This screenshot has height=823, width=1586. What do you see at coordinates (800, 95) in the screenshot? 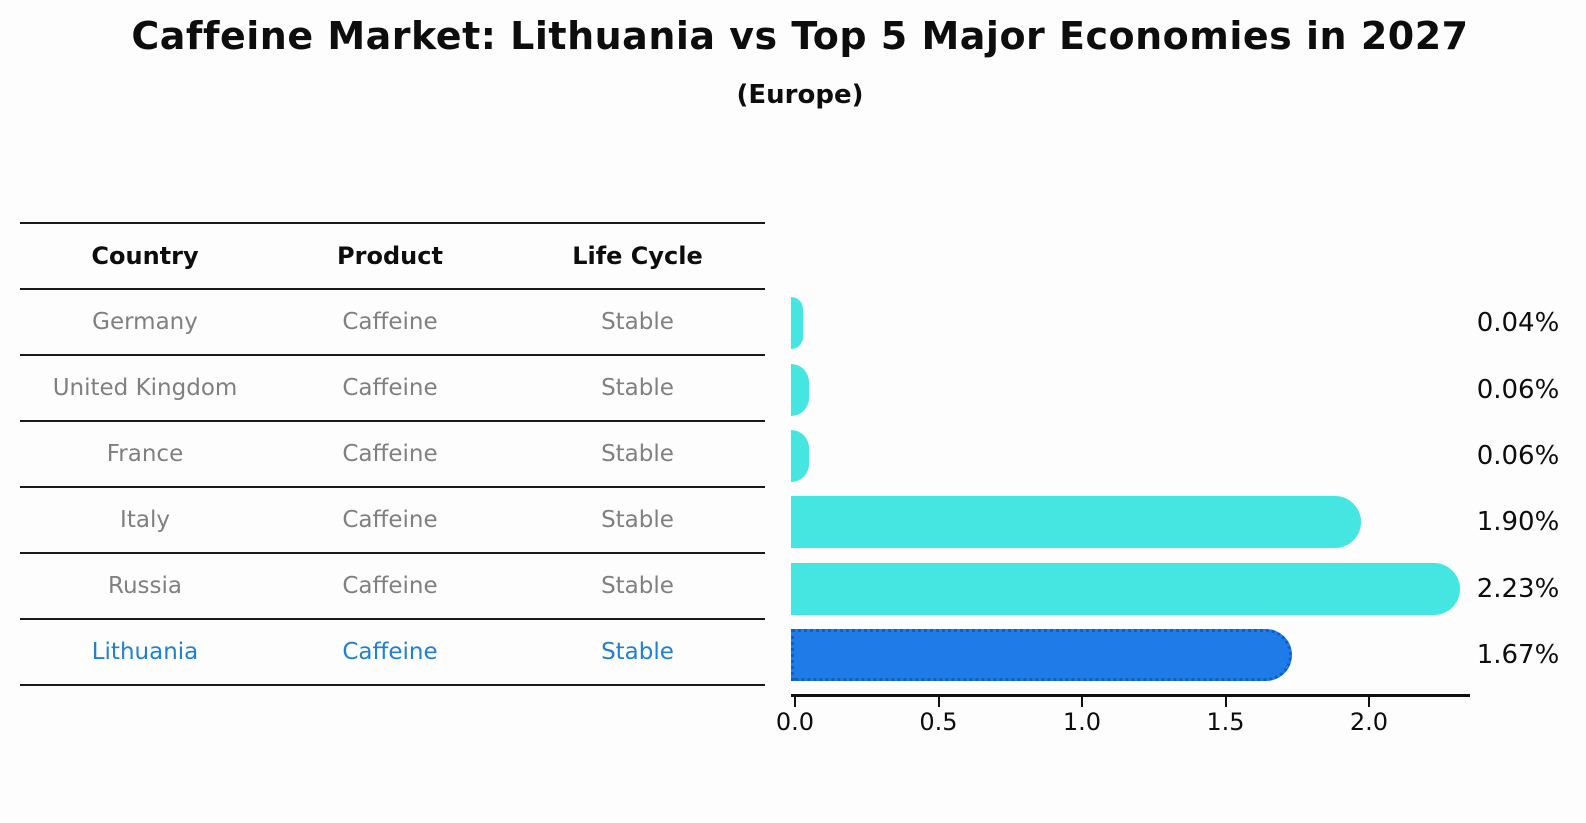
I see `chart-subtitle: (Europe)` at bounding box center [800, 95].